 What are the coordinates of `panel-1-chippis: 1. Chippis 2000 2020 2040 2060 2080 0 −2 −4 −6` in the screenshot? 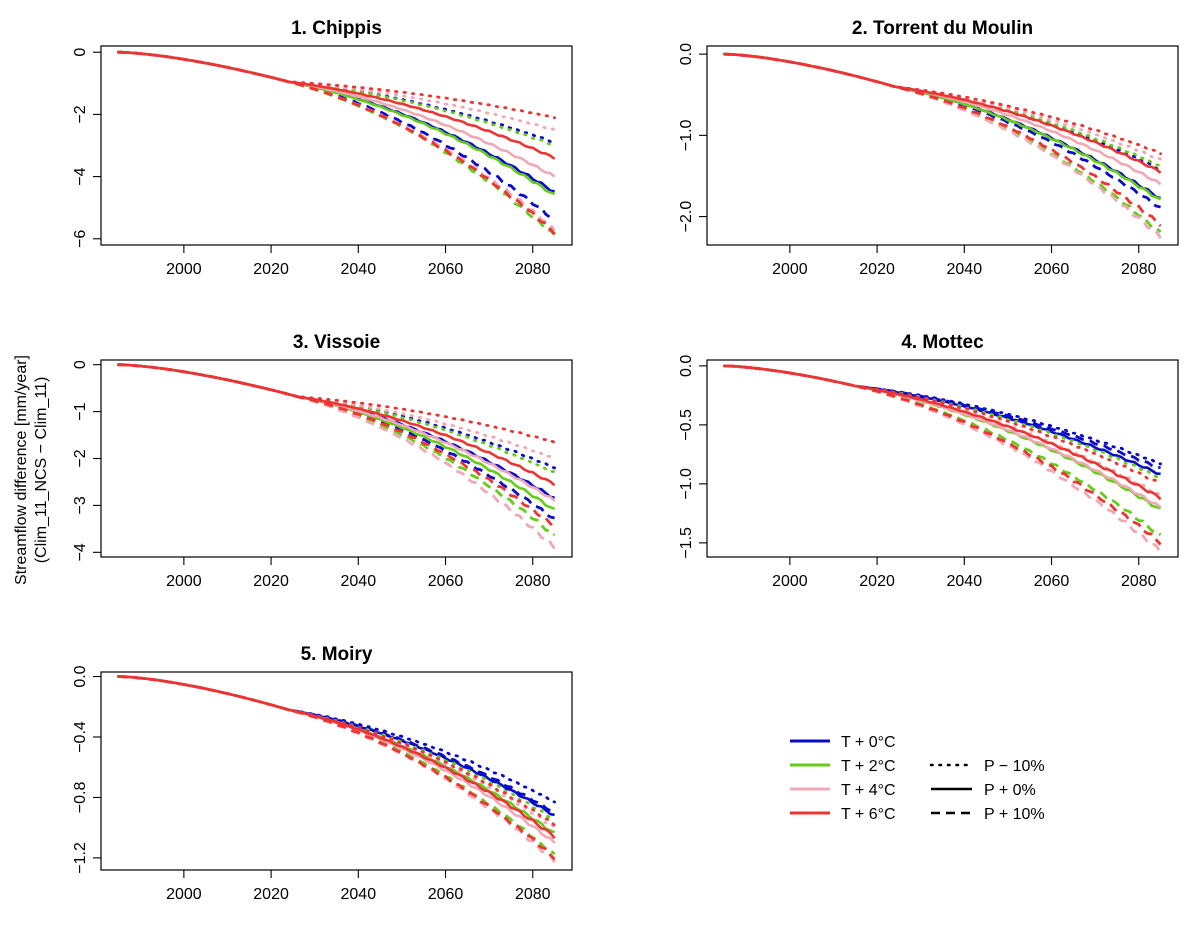 It's located at (322, 148).